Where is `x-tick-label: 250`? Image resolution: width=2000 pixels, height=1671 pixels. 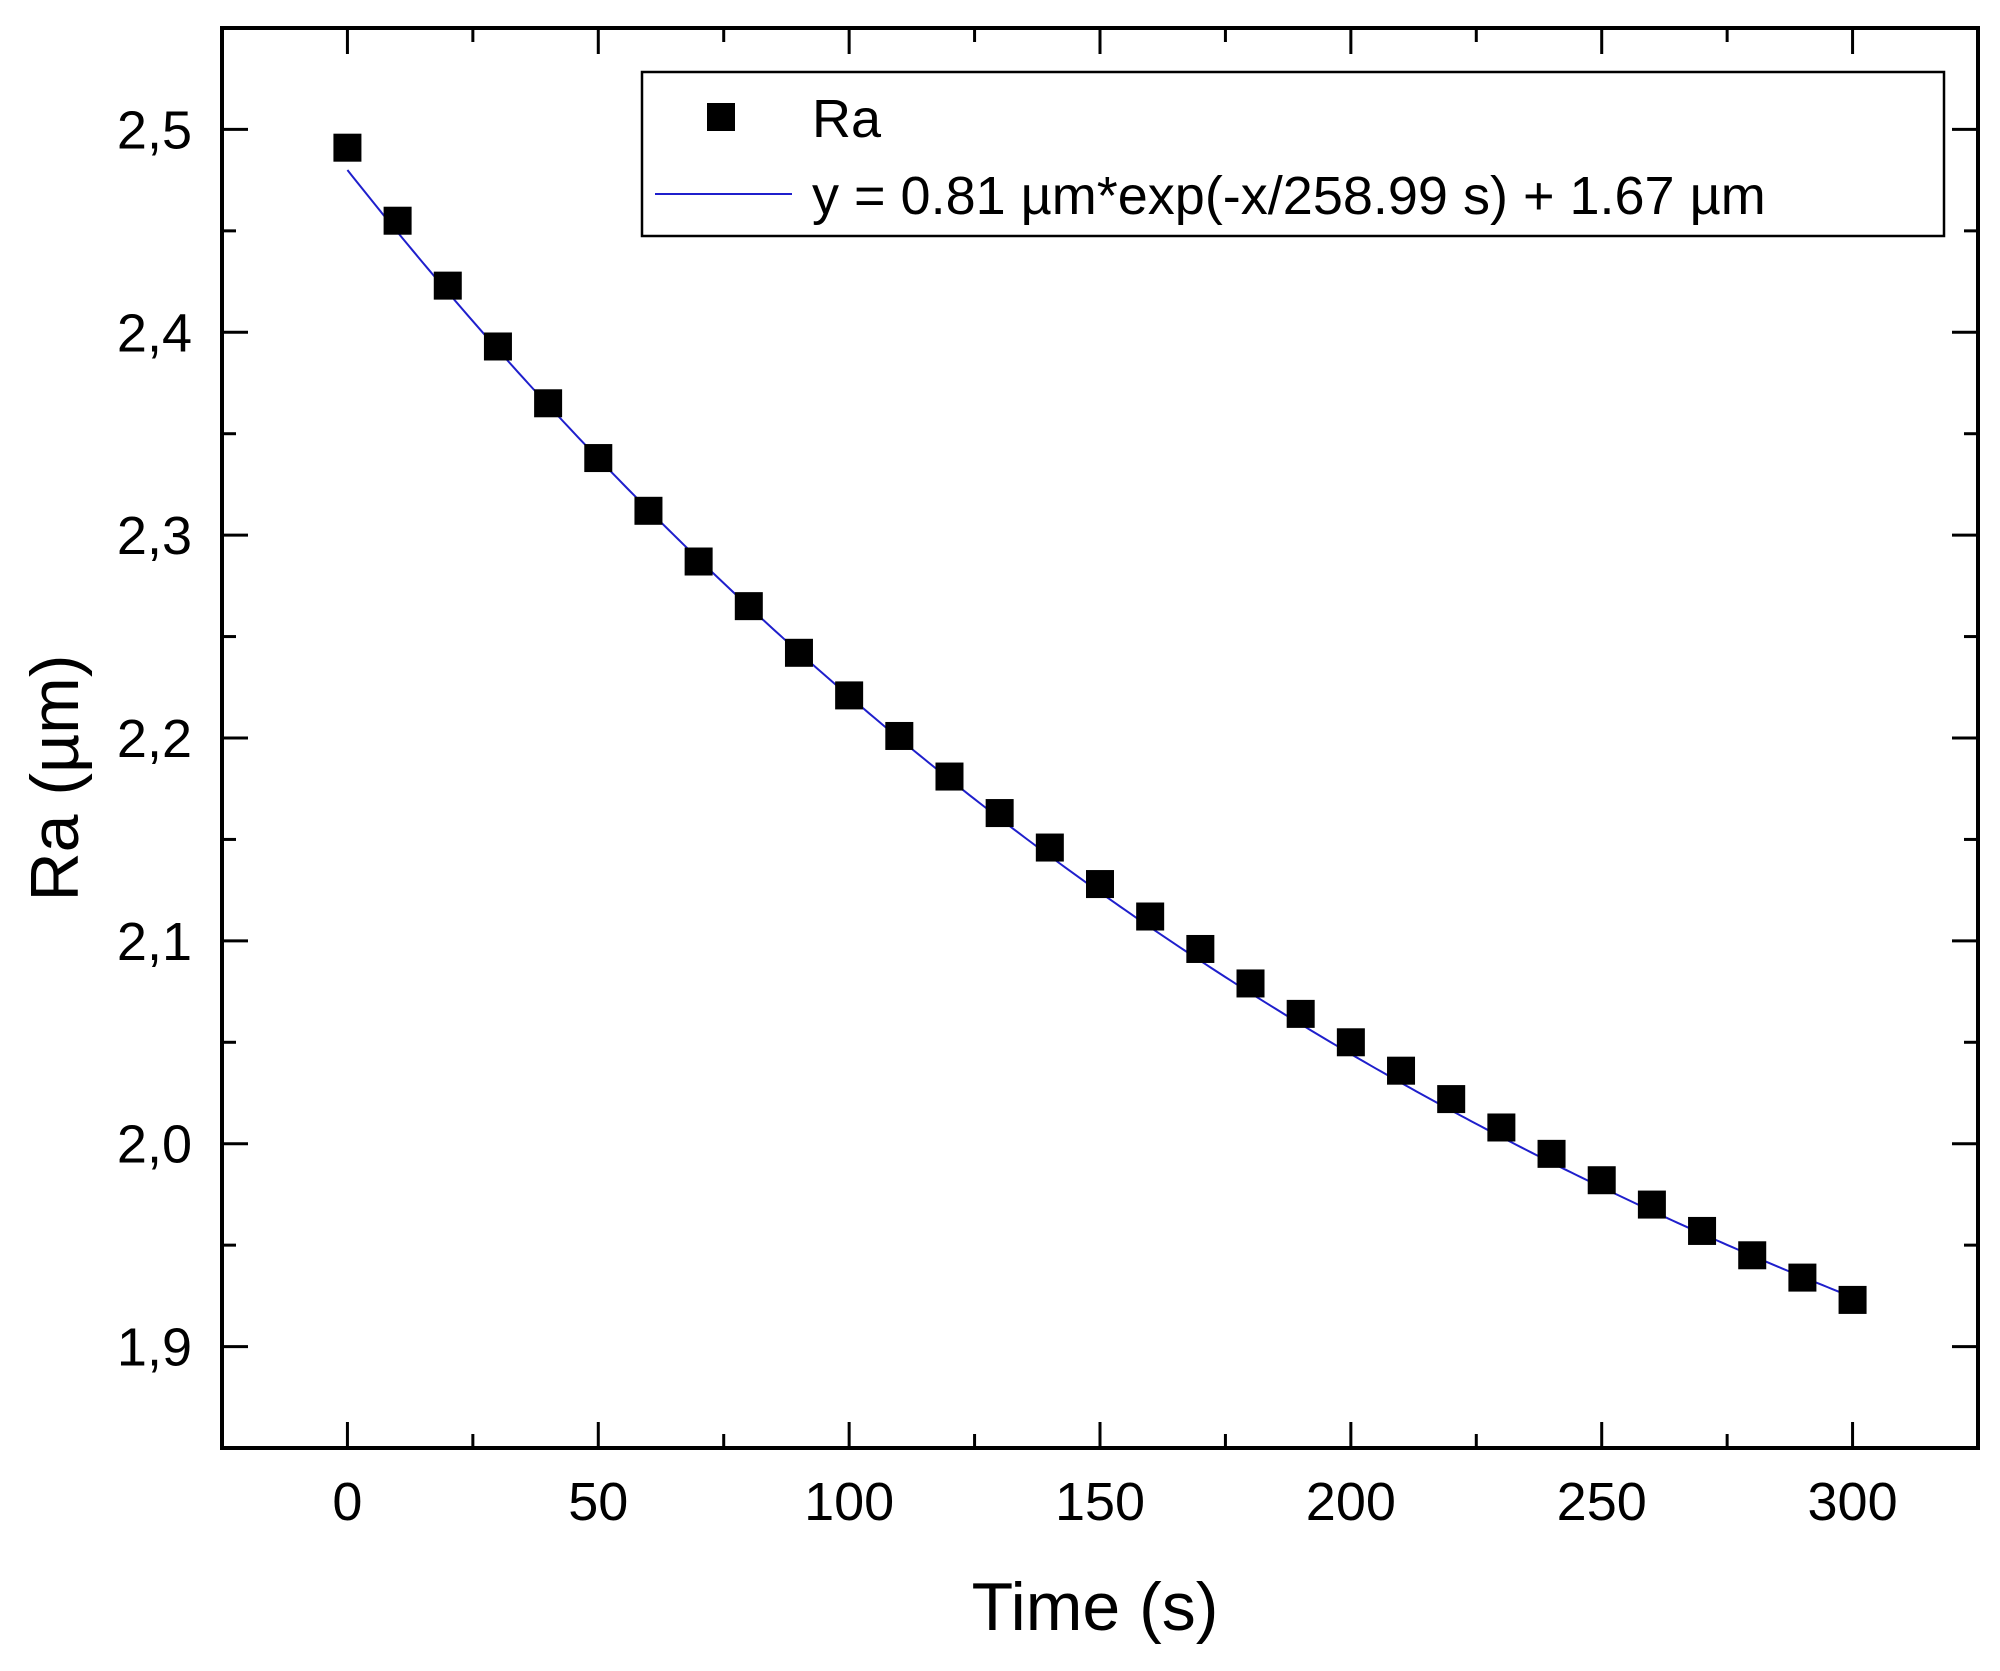 x-tick-label: 250 is located at coordinates (1602, 1502).